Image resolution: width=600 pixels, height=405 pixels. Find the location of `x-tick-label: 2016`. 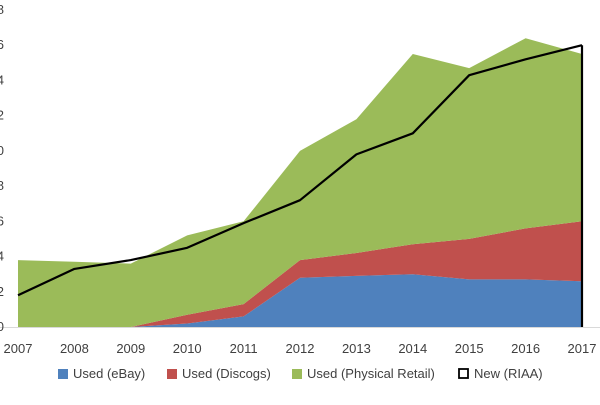

x-tick-label: 2016 is located at coordinates (525, 348).